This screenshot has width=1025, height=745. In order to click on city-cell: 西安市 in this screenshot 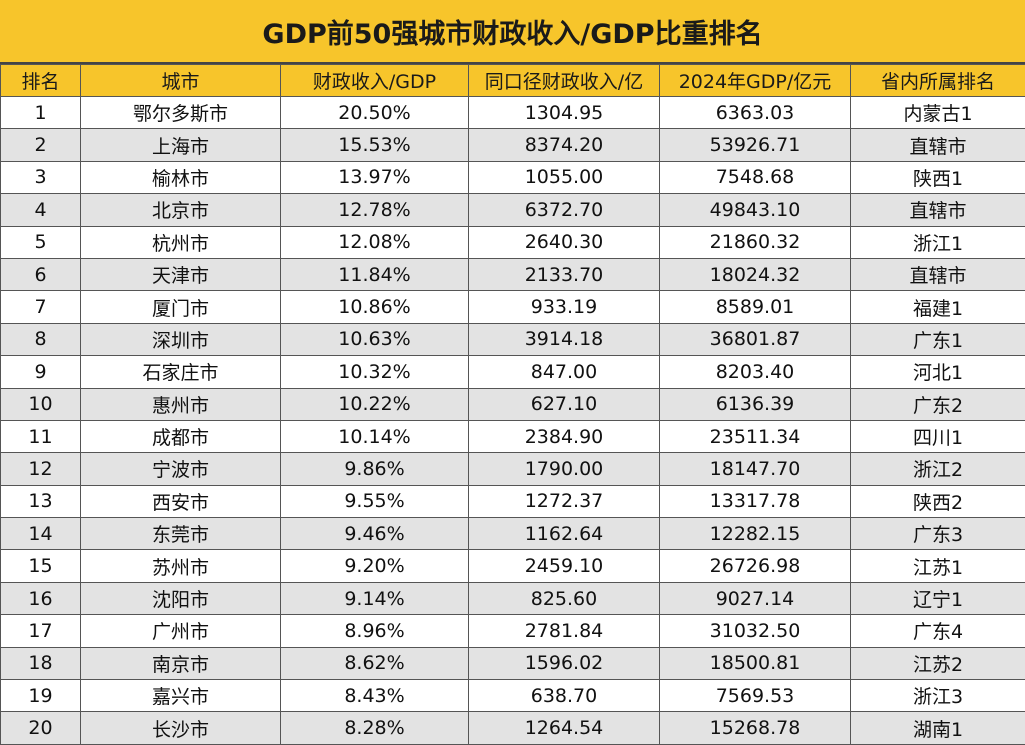, I will do `click(181, 501)`.